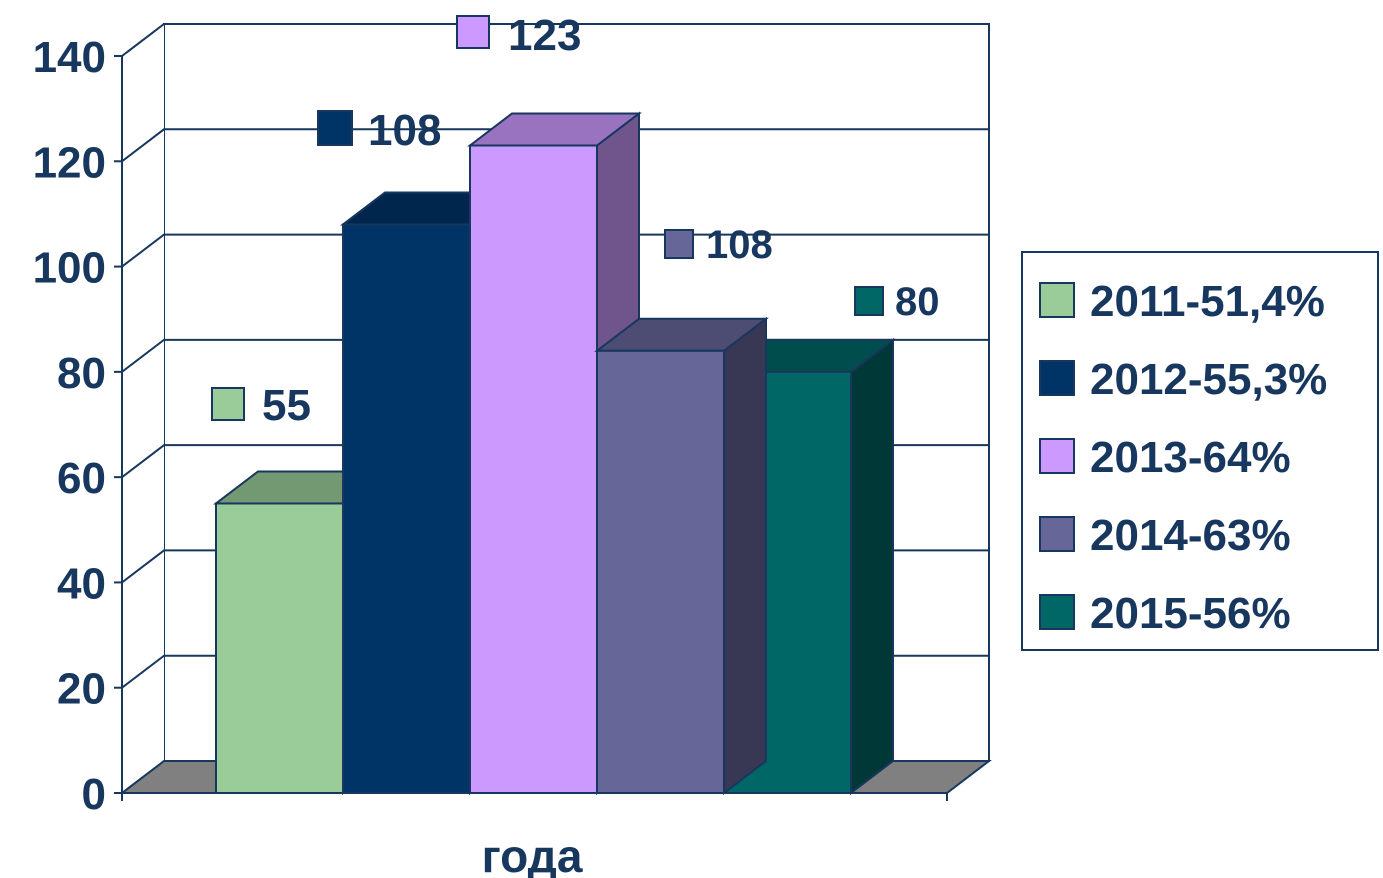 This screenshot has width=1383, height=878. I want to click on data-label: 55, so click(286, 405).